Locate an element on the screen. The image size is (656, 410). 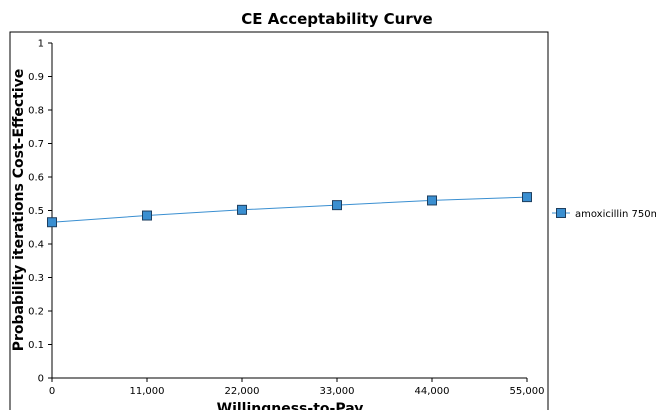
x-tick-label: 33,000 is located at coordinates (337, 391).